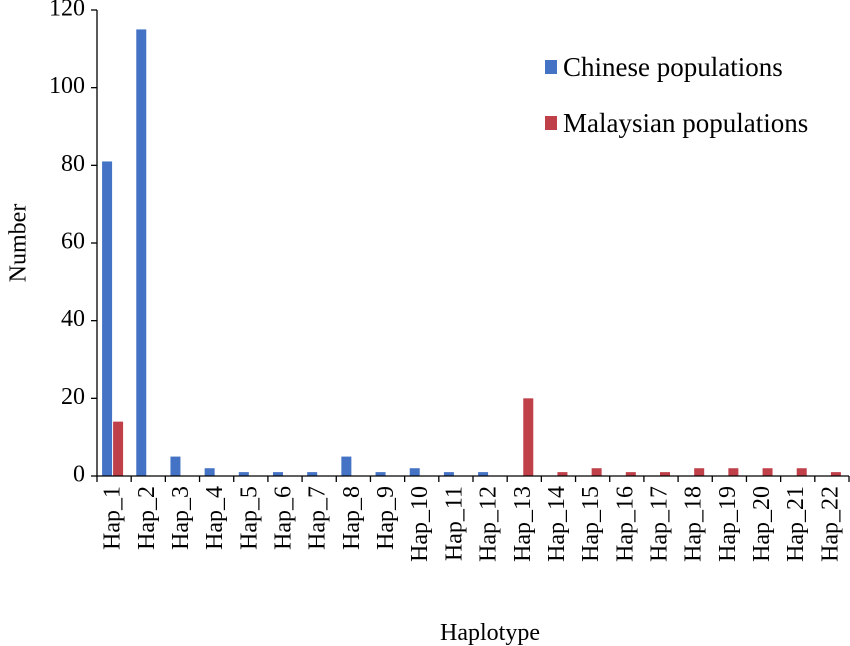 Image resolution: width=850 pixels, height=646 pixels. I want to click on y-tick-label: 80, so click(73, 164).